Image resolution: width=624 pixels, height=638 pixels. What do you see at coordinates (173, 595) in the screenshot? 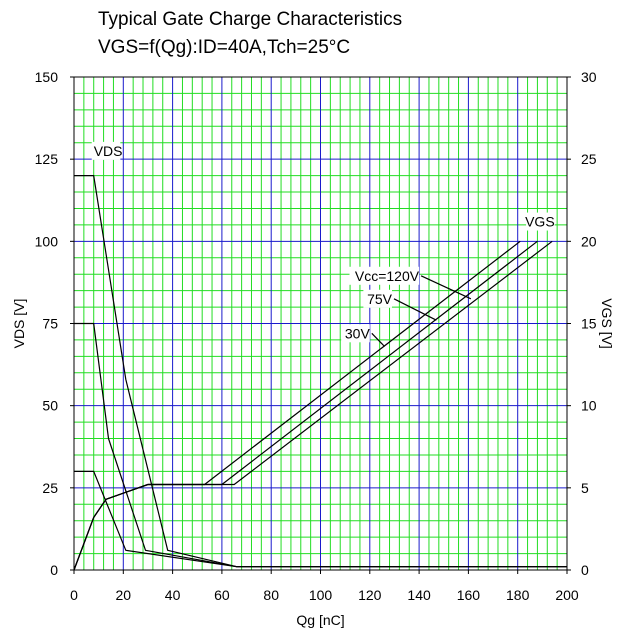
I see `x-tick-label: 40` at bounding box center [173, 595].